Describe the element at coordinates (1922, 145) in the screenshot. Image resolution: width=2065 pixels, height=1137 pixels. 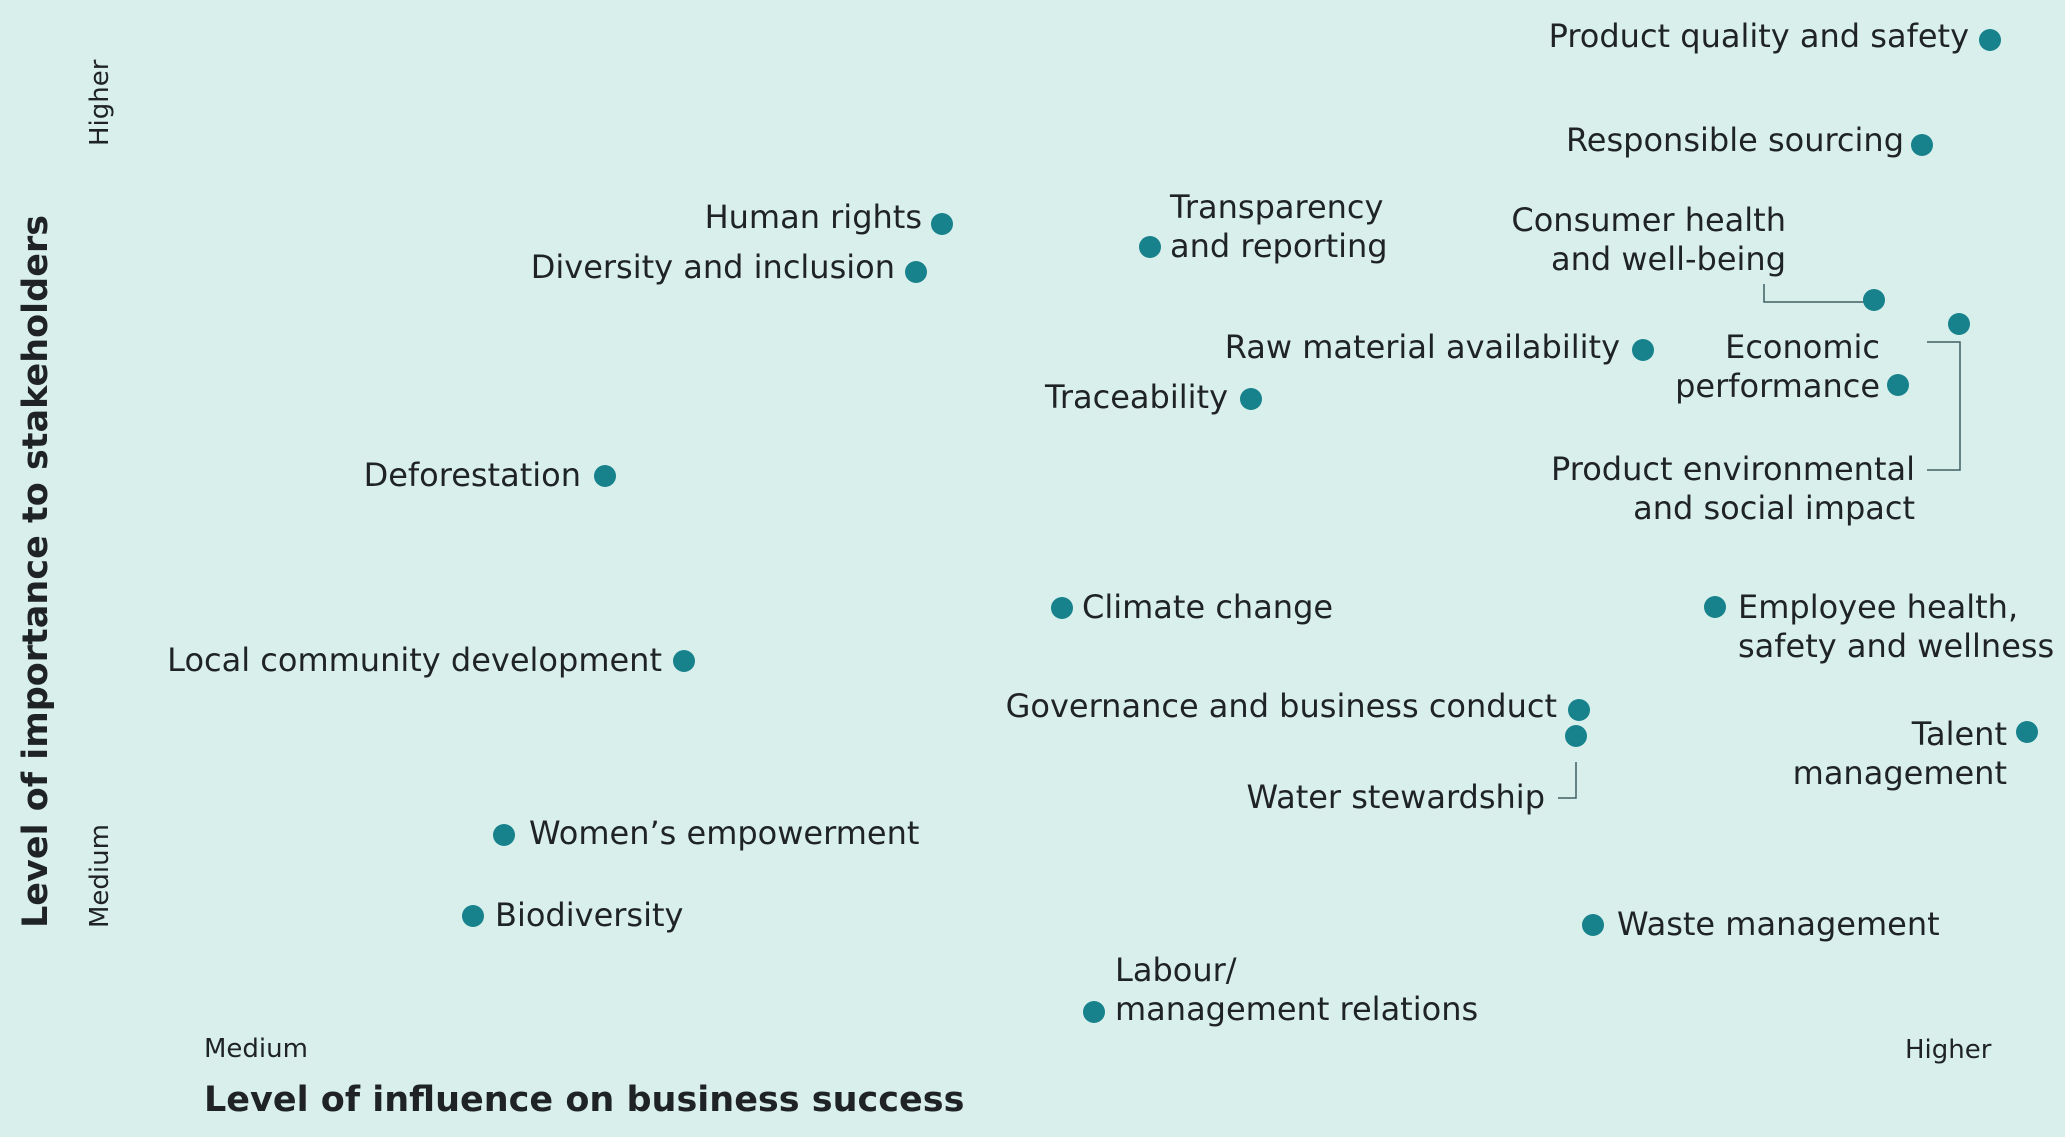
I see `point-responsible-sourcing` at that location.